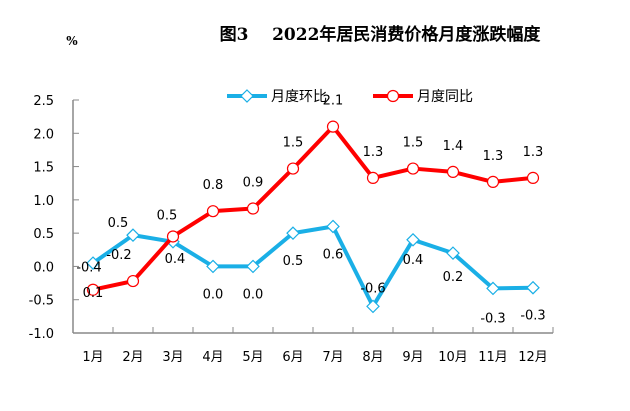  What do you see at coordinates (43, 267) in the screenshot?
I see `y-tick-label: 0.0` at bounding box center [43, 267].